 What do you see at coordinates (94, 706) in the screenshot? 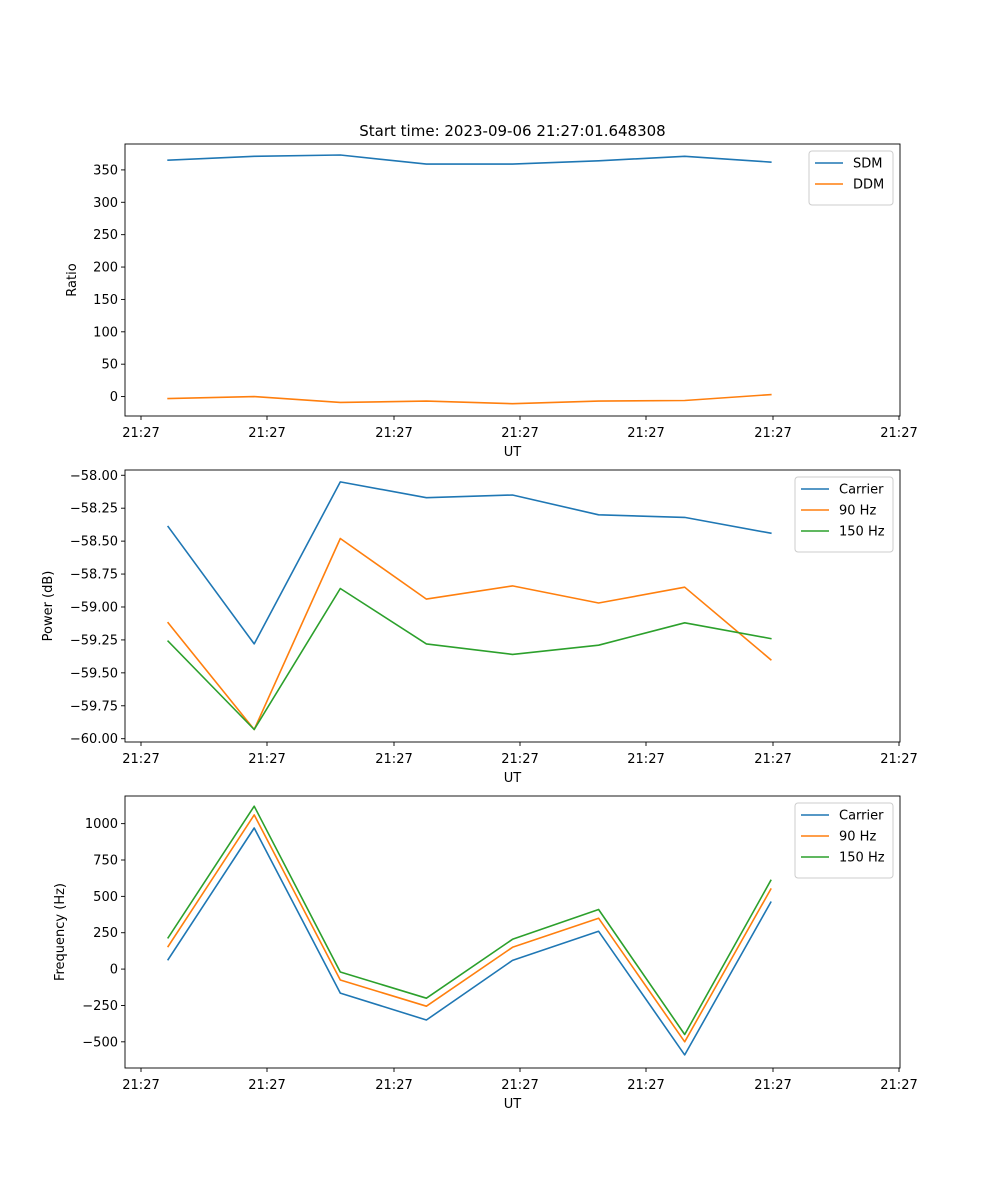
I see `y-tick-label: −59.75` at bounding box center [94, 706].